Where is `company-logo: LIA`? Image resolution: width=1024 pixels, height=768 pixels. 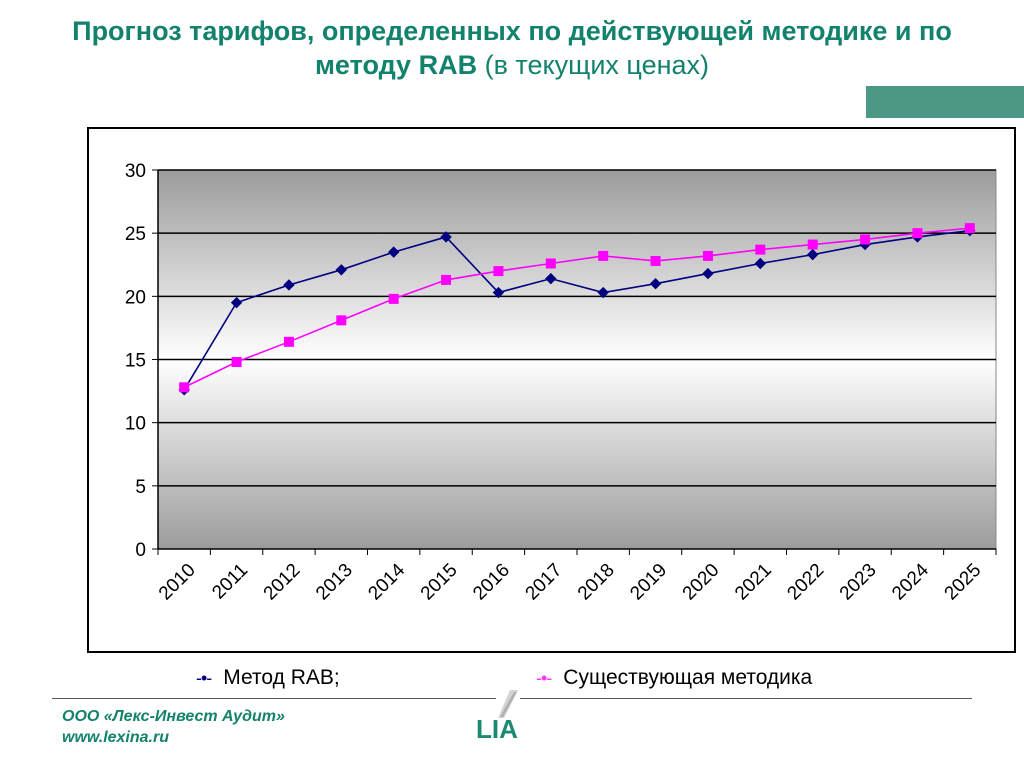
company-logo: LIA is located at coordinates (497, 717).